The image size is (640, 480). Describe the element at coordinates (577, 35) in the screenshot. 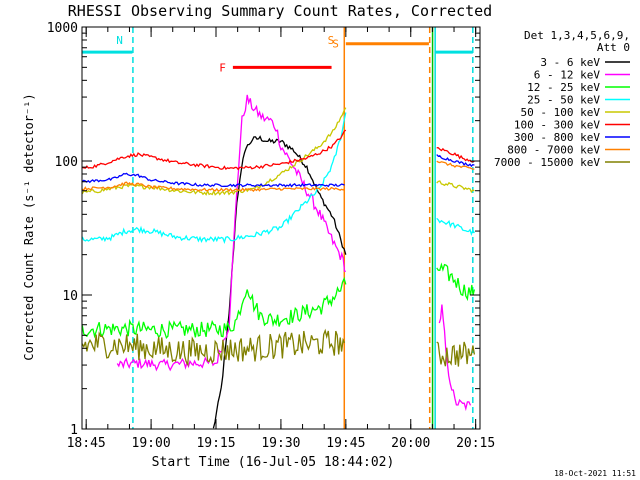

I see `legend-header-line-1: Det 1,3,4,5,6,9,` at that location.